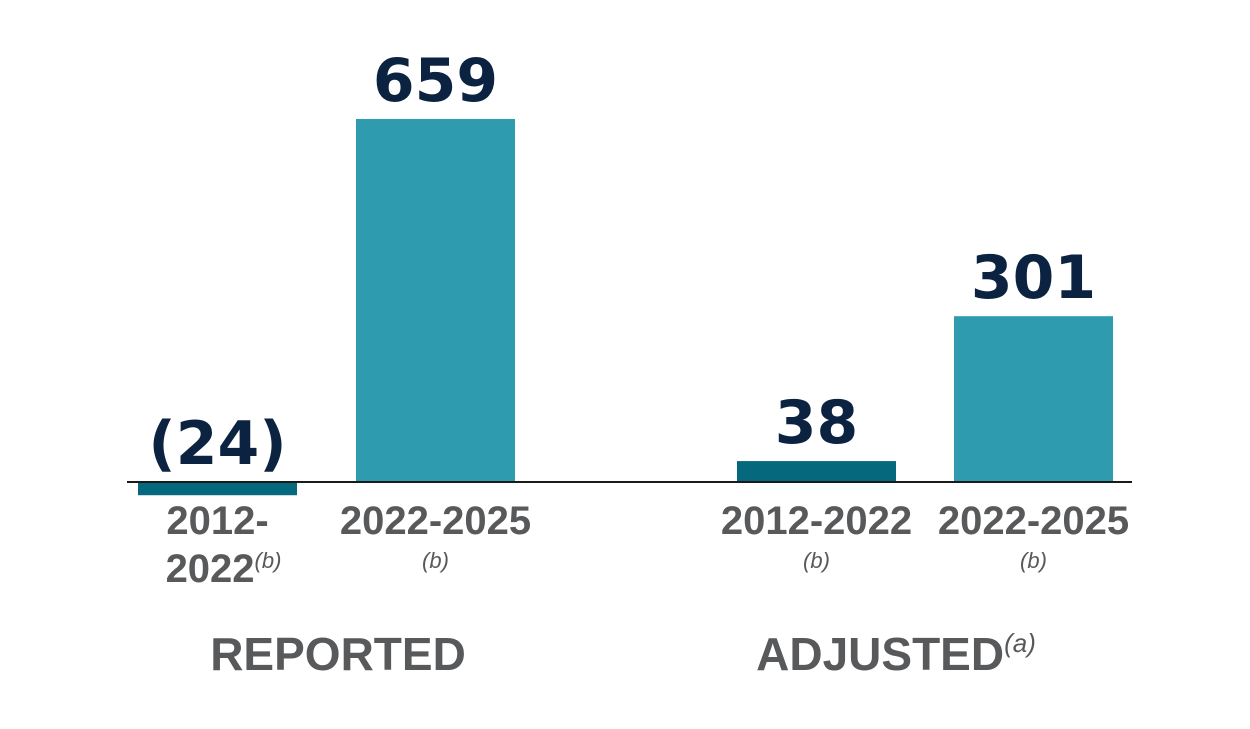 The image size is (1250, 729). Describe the element at coordinates (816, 560) in the screenshot. I see `category-footnote-3: (b)` at that location.